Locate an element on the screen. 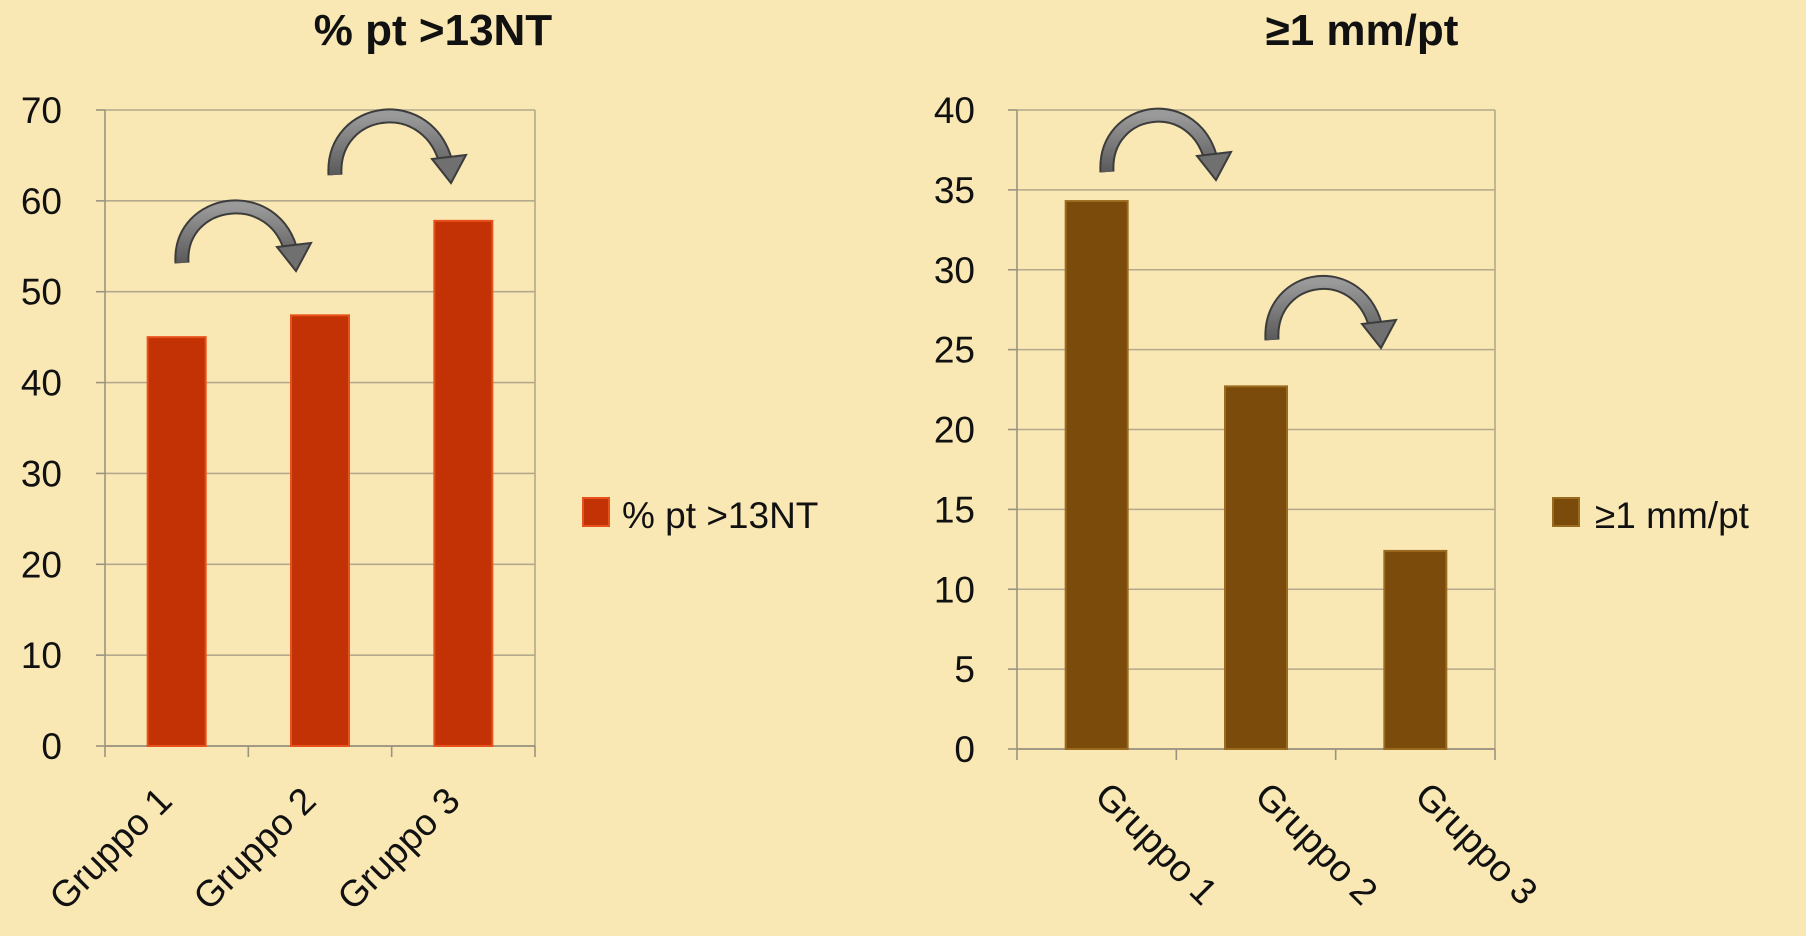  y-tick-label: 70 is located at coordinates (41, 110).